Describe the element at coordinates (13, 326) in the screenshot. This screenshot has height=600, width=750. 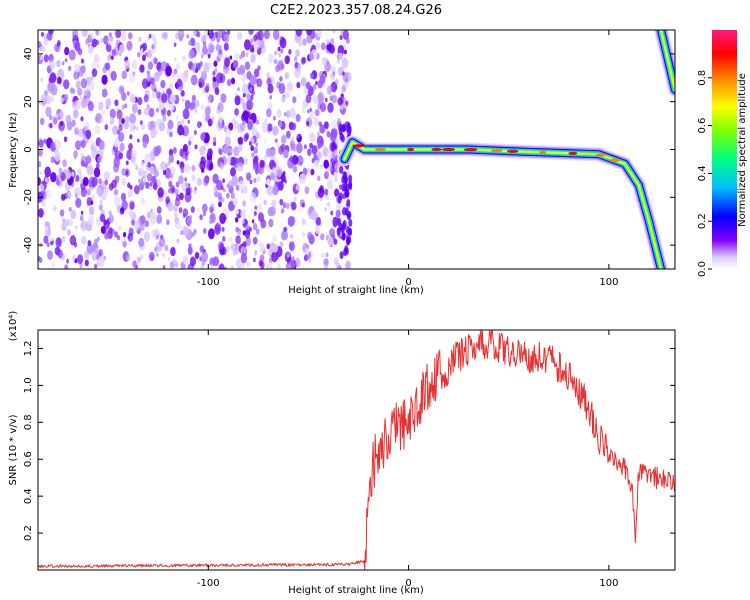
I see `snr-multiplier-label: (x10⁴)` at that location.